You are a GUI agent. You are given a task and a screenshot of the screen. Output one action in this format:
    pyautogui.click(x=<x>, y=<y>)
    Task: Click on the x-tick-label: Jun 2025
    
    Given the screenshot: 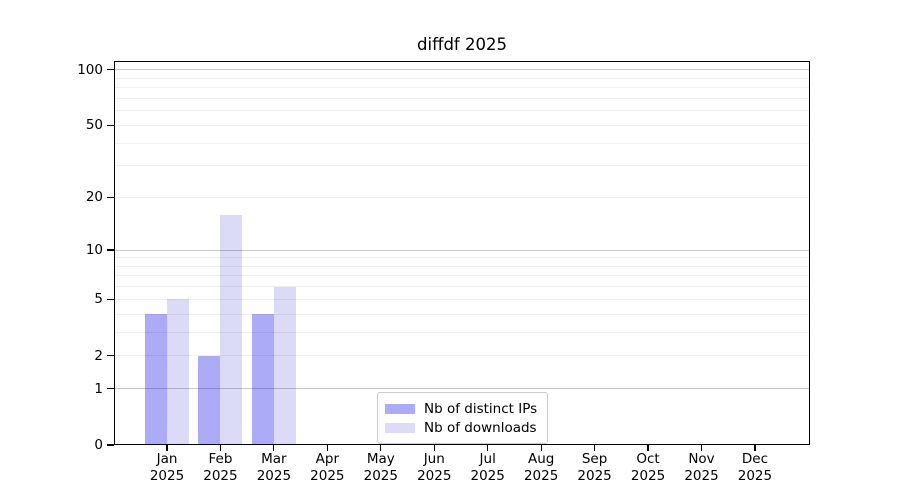 What is the action you would take?
    pyautogui.click(x=434, y=468)
    